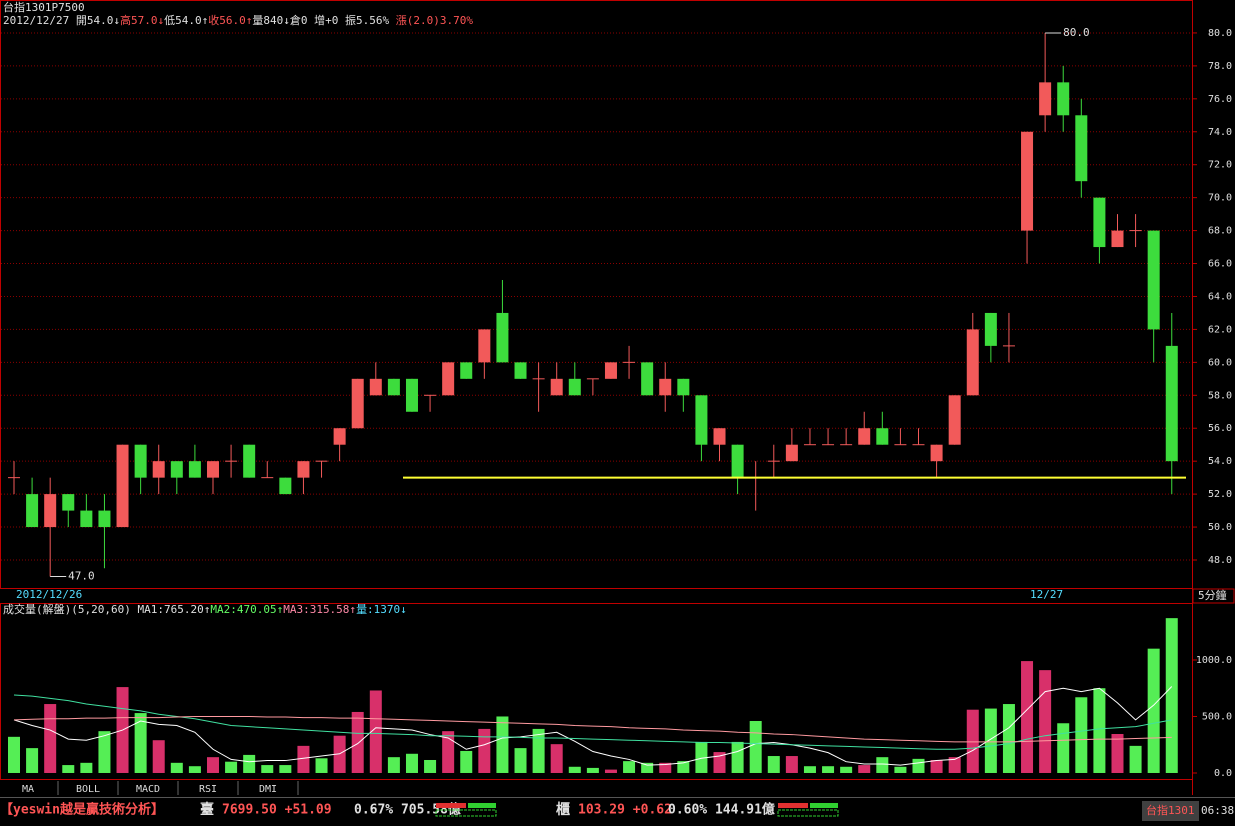  What do you see at coordinates (1220, 198) in the screenshot?
I see `y-tick-label: 70.0` at bounding box center [1220, 198].